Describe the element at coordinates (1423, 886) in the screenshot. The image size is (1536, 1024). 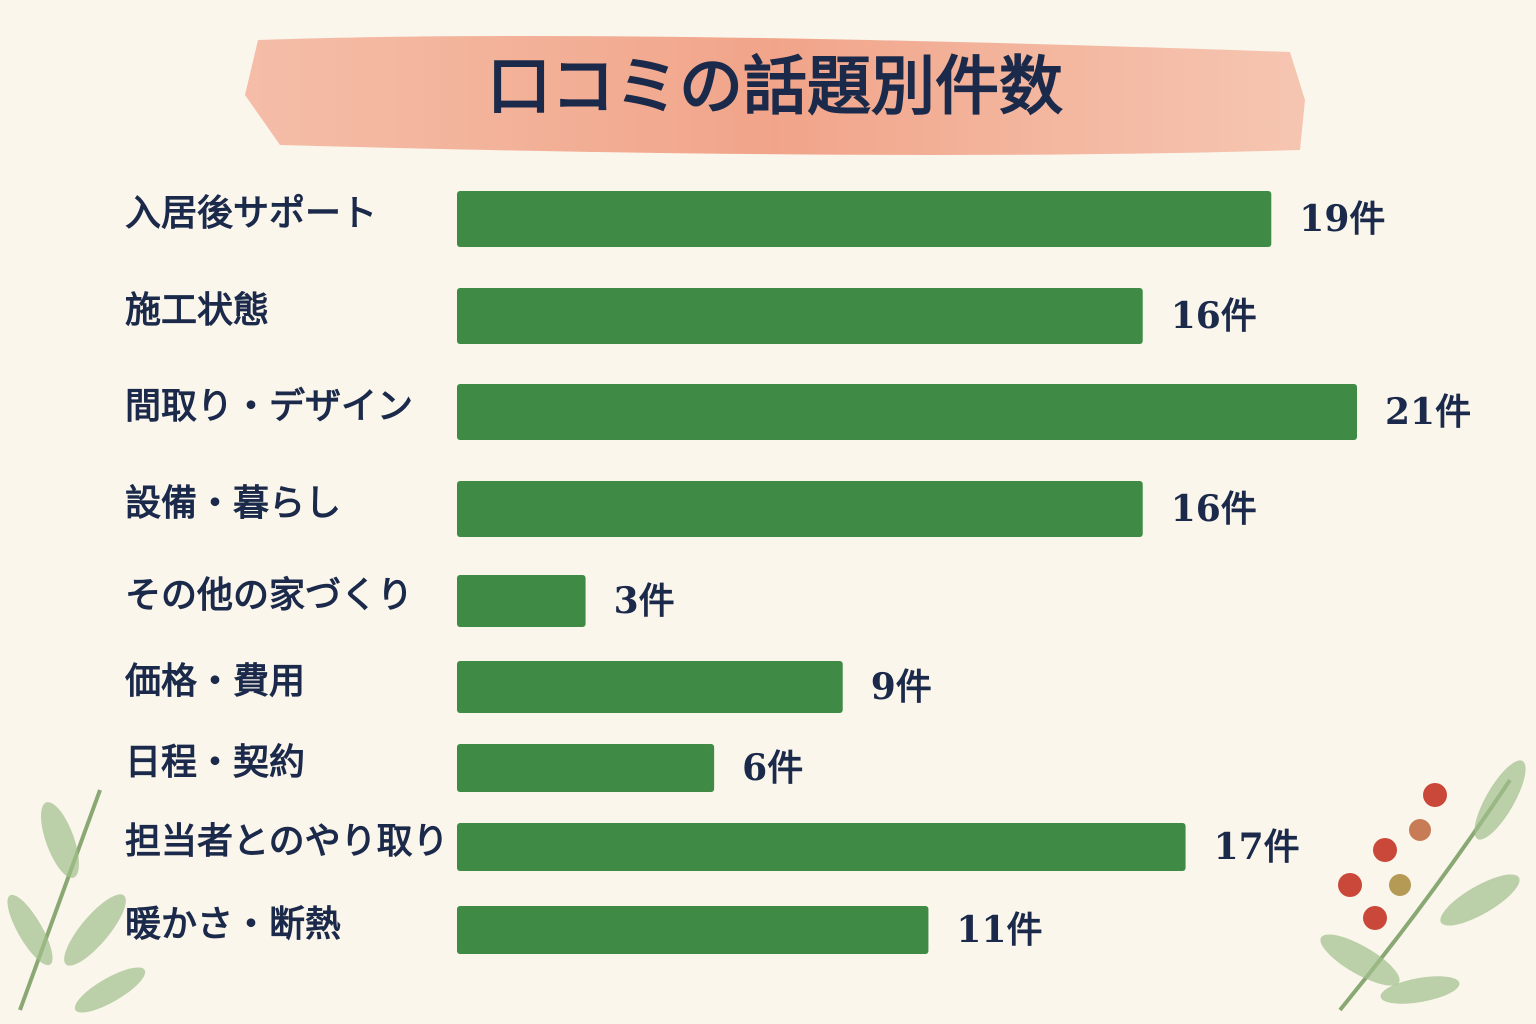
I see `berry-decoration-right` at that location.